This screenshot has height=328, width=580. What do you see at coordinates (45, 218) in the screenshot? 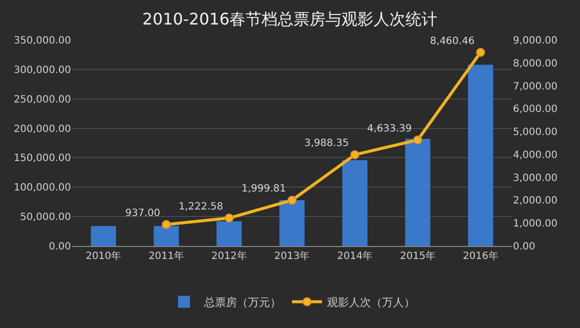
I see `y-tick-label: 50,000.00` at bounding box center [45, 218].